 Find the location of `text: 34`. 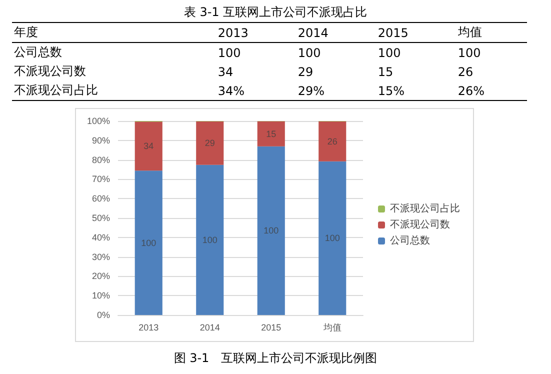

text: 34 is located at coordinates (225, 72).